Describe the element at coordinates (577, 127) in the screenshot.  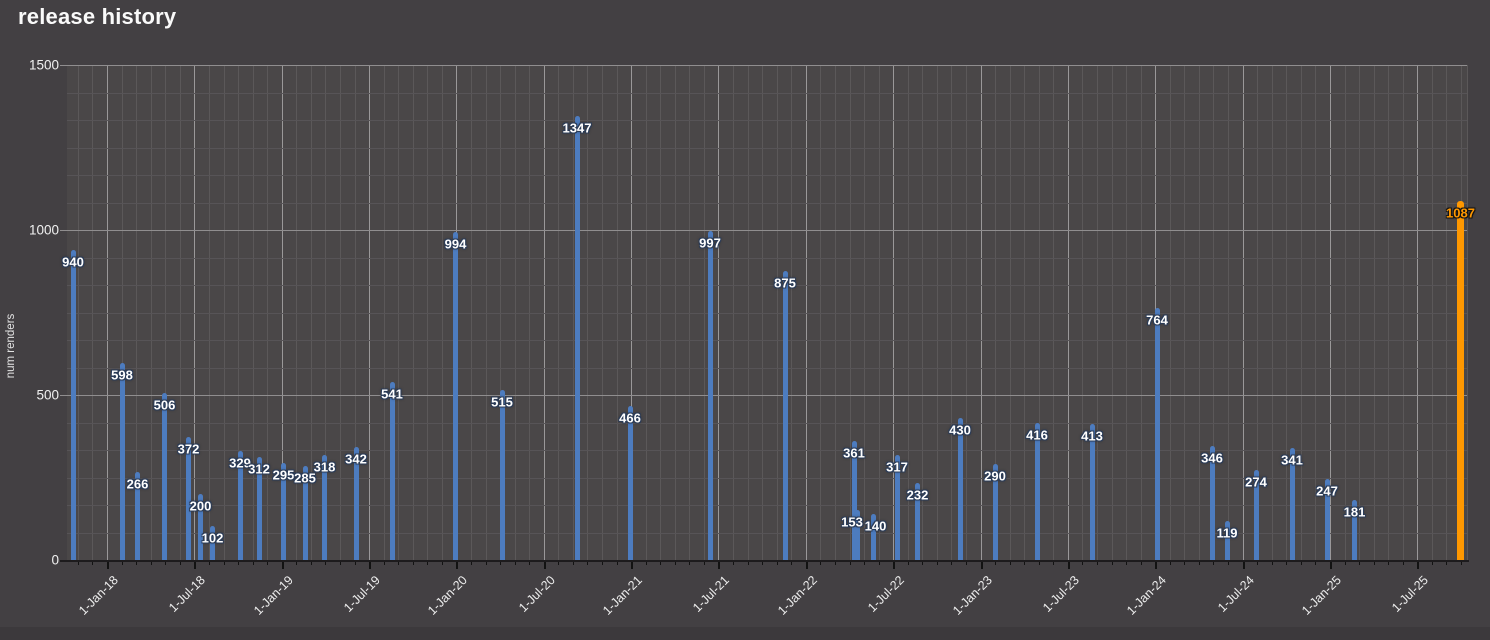
I see `bar-value-label: 1347` at that location.